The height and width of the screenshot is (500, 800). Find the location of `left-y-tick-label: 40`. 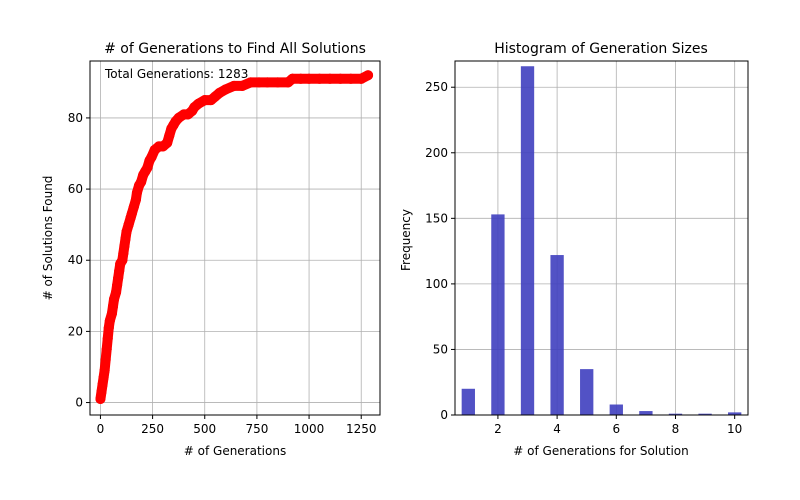

left-y-tick-label: 40 is located at coordinates (75, 260).